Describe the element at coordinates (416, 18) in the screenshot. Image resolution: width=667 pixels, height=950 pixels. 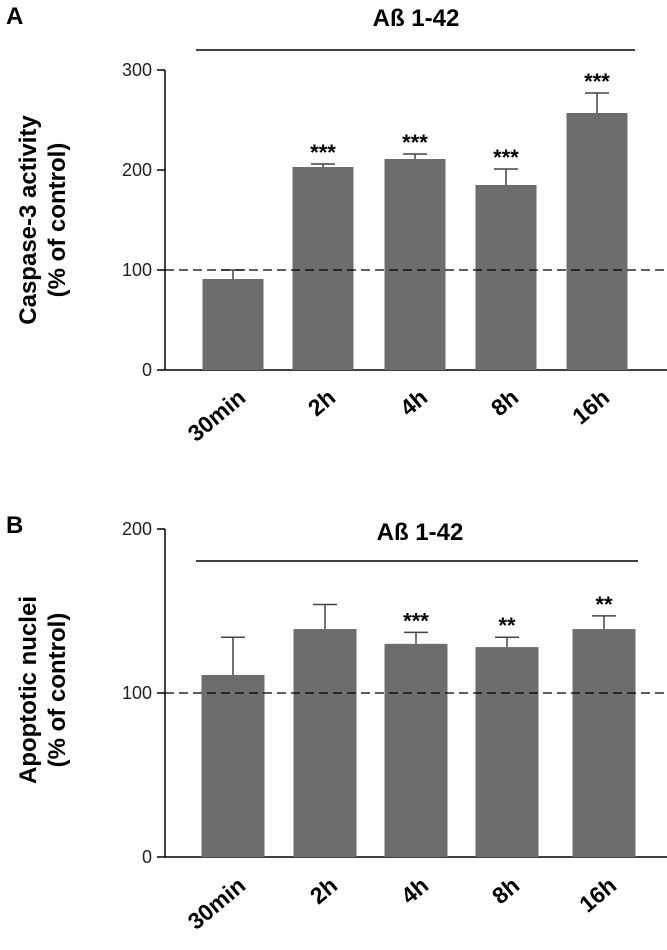
I see `panel-a-title: Aß 1-42` at that location.